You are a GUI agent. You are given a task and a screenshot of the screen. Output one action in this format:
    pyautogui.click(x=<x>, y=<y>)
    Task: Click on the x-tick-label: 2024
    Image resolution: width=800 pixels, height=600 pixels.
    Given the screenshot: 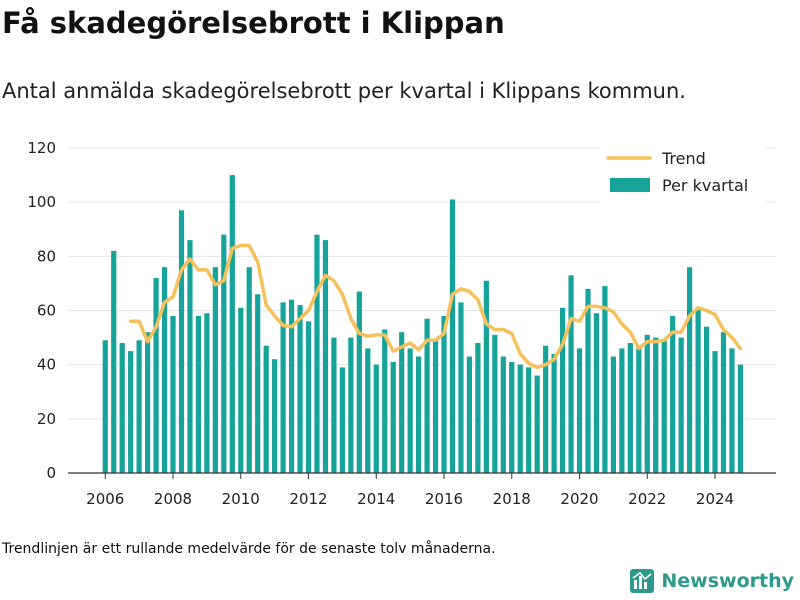 What is the action you would take?
    pyautogui.click(x=715, y=499)
    